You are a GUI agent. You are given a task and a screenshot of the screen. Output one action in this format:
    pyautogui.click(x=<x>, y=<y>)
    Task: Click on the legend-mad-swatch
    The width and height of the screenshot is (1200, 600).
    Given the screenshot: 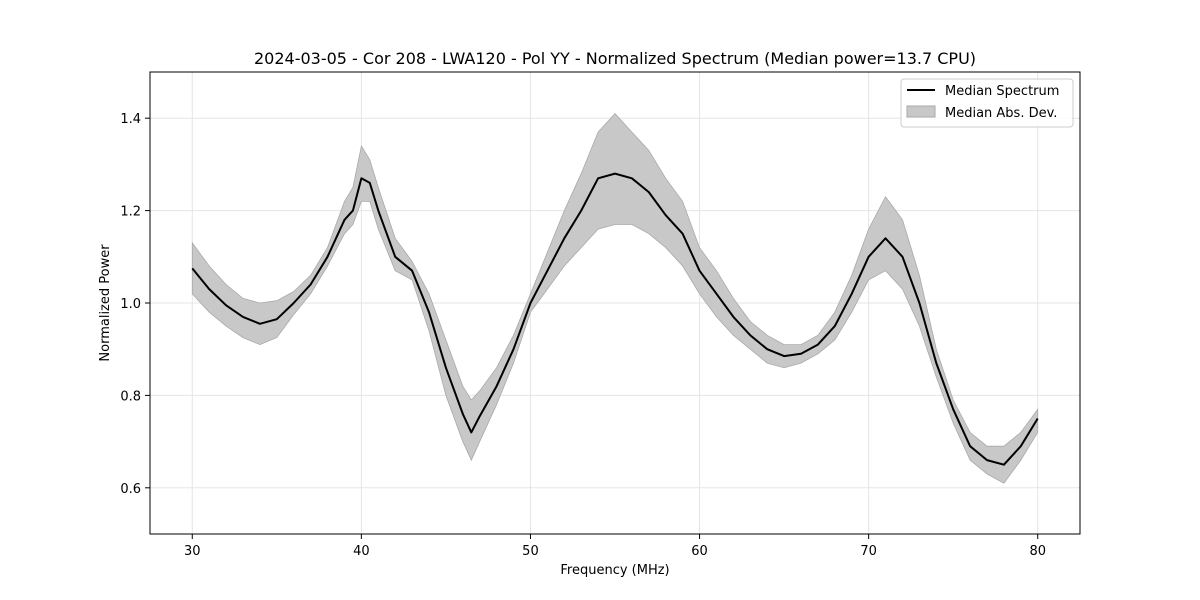 What is the action you would take?
    pyautogui.click(x=921, y=111)
    